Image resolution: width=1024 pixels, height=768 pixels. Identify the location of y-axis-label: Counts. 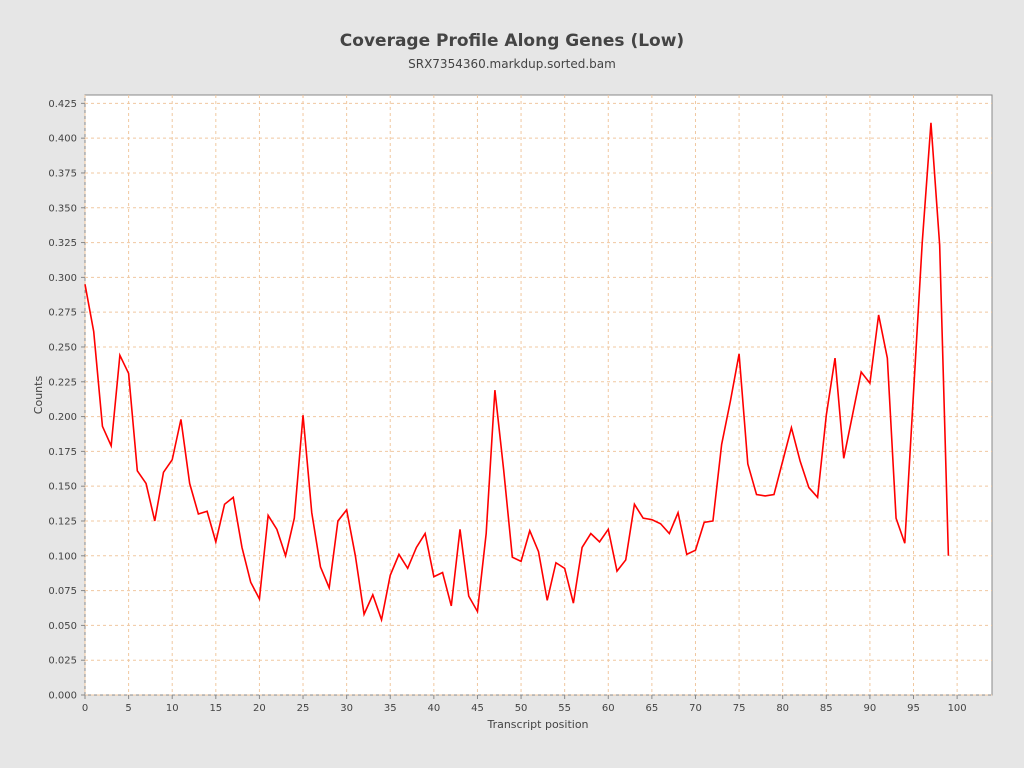
(38, 395).